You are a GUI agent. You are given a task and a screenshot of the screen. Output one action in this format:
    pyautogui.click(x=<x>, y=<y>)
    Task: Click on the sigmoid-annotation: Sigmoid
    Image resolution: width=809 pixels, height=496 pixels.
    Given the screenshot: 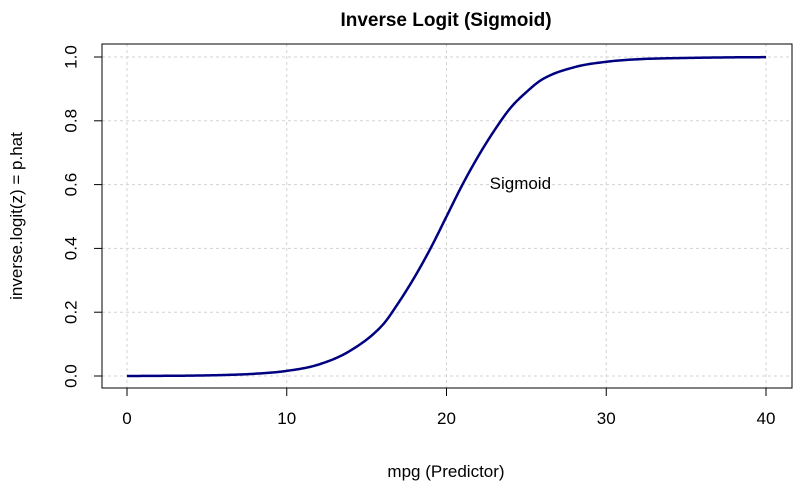 What is the action you would take?
    pyautogui.click(x=520, y=183)
    